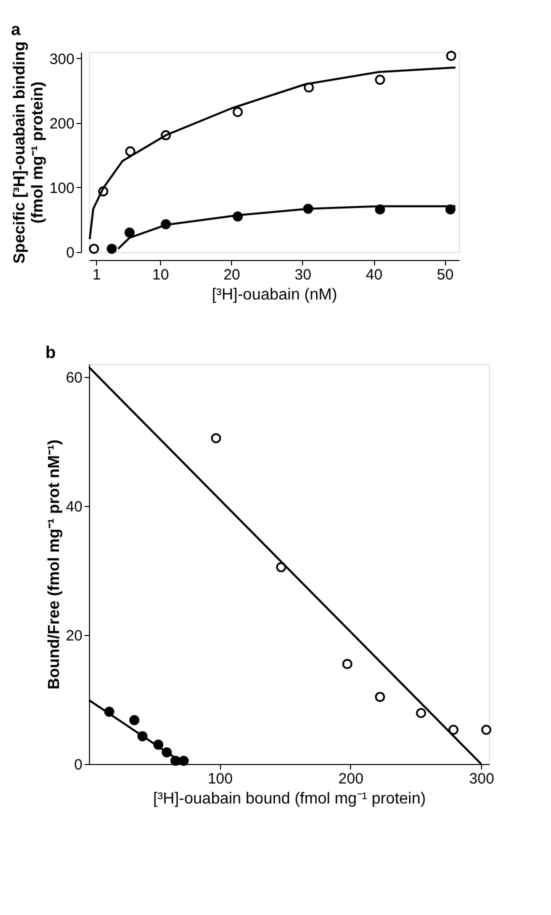 This screenshot has height=915, width=551. What do you see at coordinates (74, 377) in the screenshot?
I see `y-tick-label: 60` at bounding box center [74, 377].